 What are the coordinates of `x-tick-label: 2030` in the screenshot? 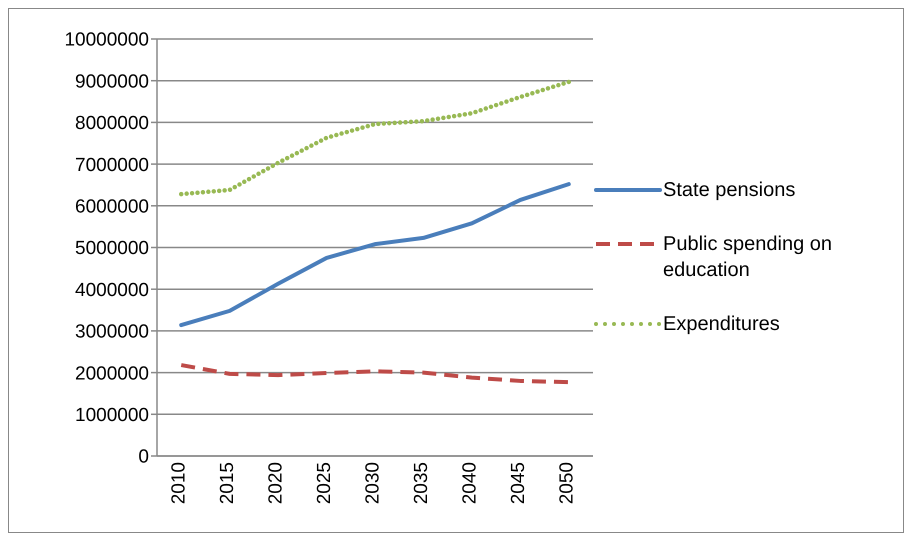 It's located at (373, 483).